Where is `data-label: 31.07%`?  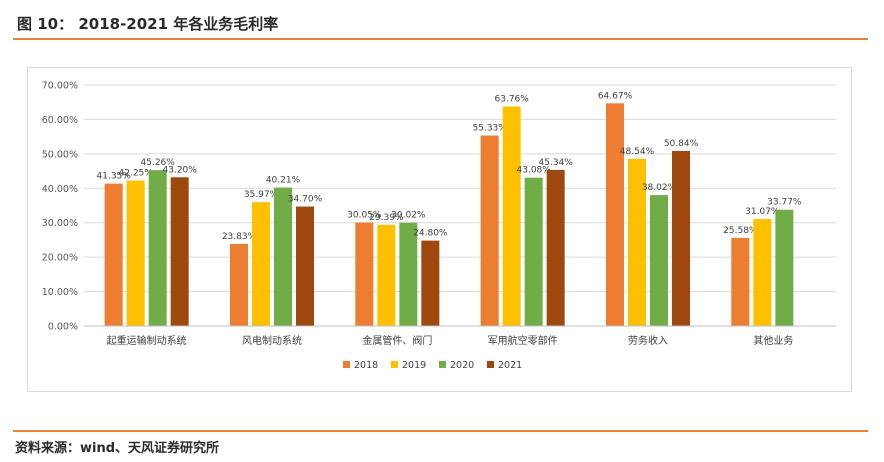
data-label: 31.07% is located at coordinates (762, 212).